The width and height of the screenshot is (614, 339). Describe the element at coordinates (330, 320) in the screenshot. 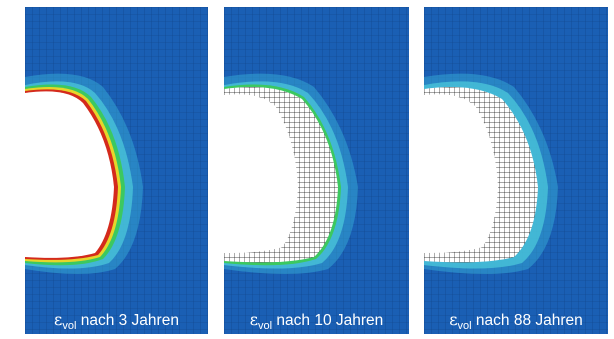

I see `caption-text: nach 10 Jahren` at that location.